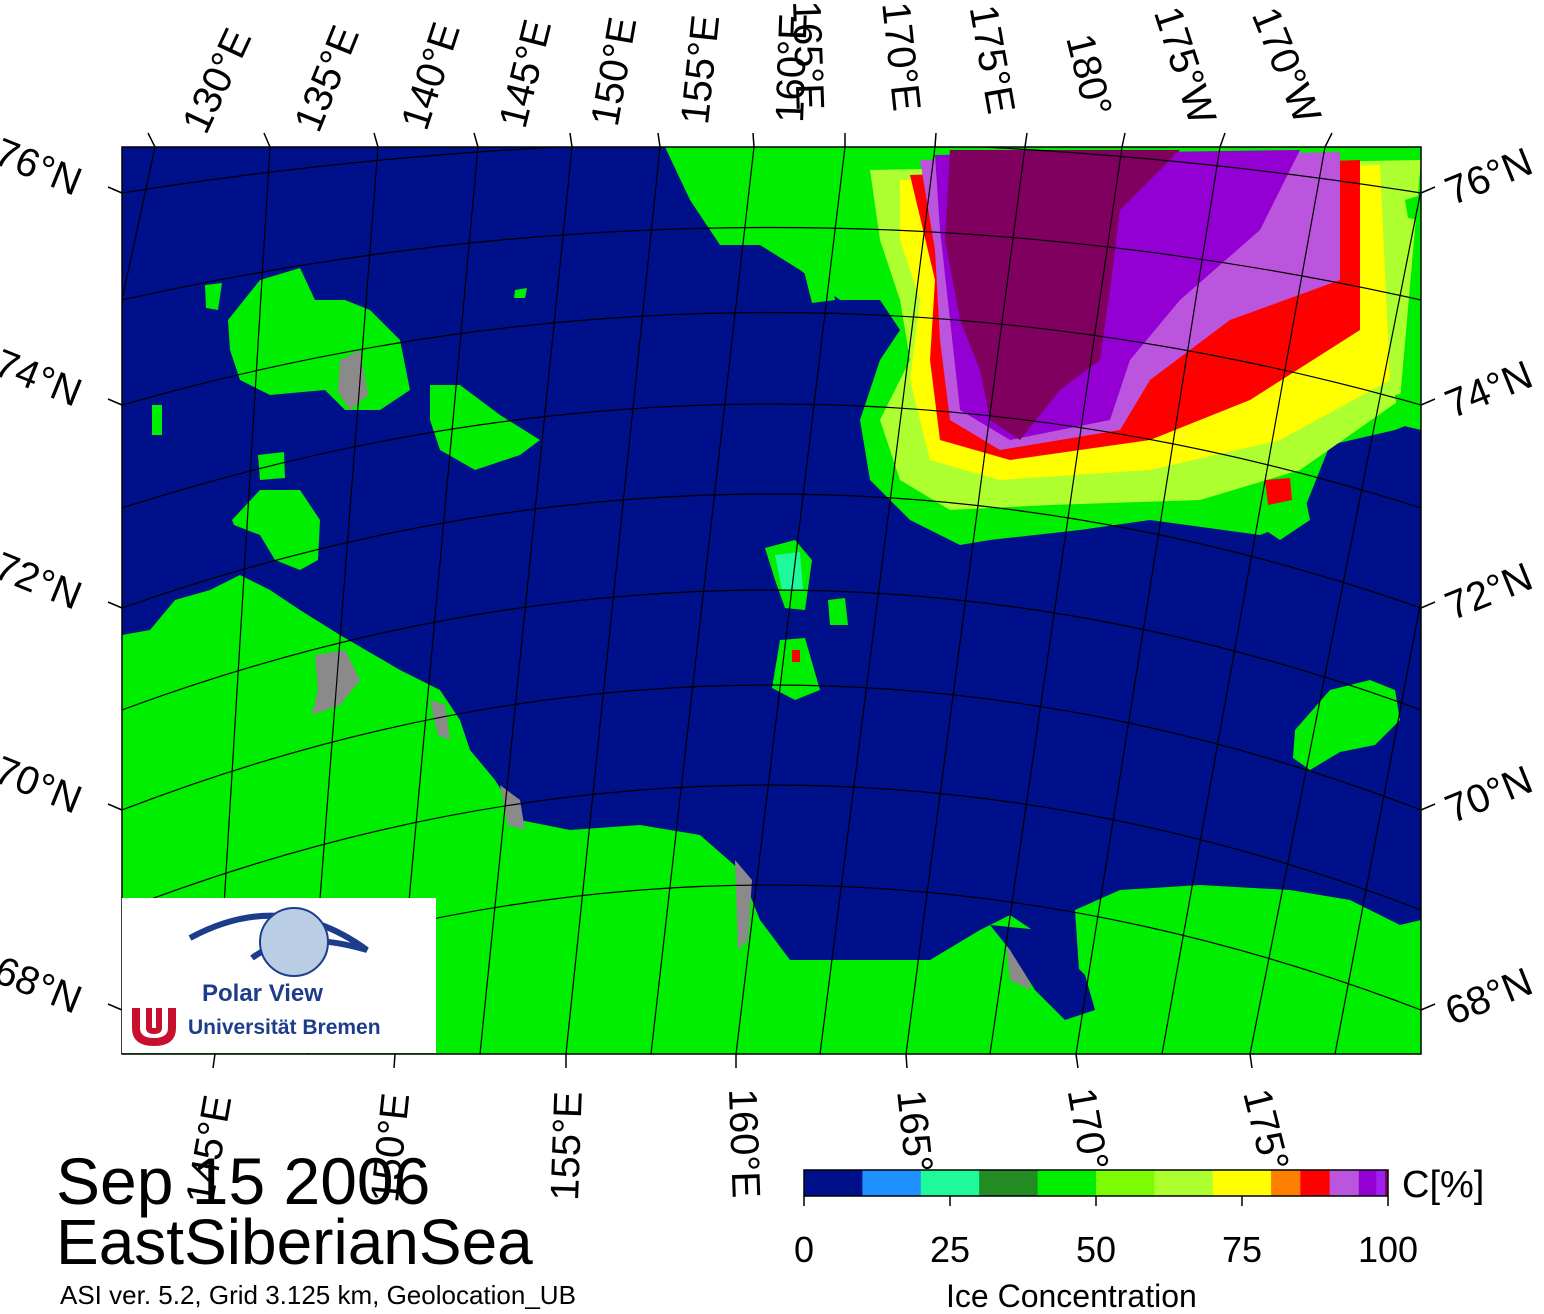  I want to click on colorbar-tick-0: 0, so click(804, 1249).